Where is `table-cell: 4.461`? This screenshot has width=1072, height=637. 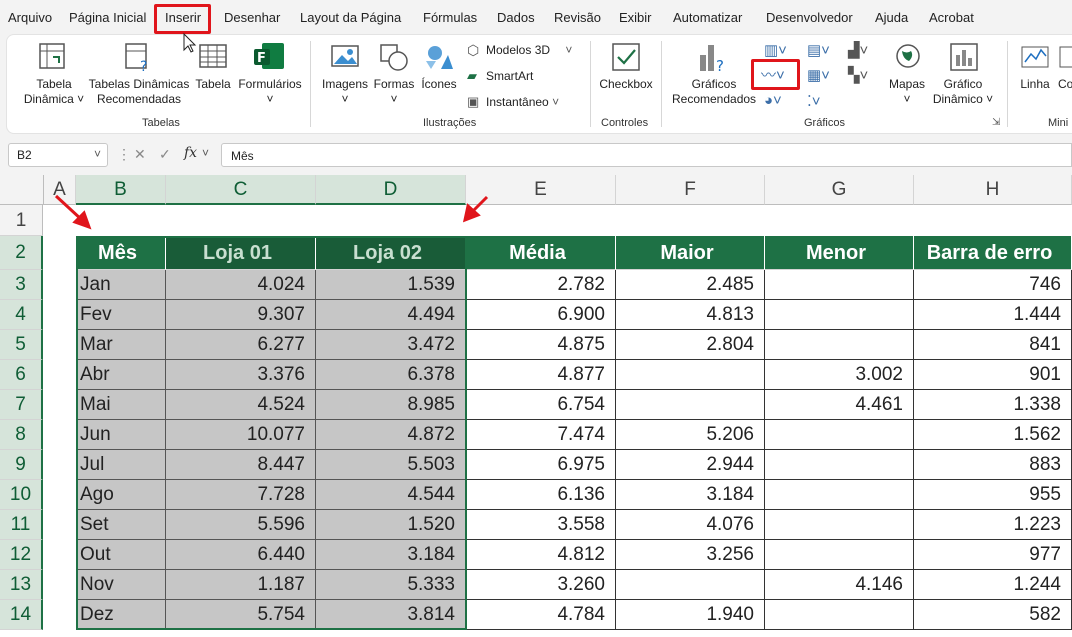 table-cell: 4.461 is located at coordinates (839, 405).